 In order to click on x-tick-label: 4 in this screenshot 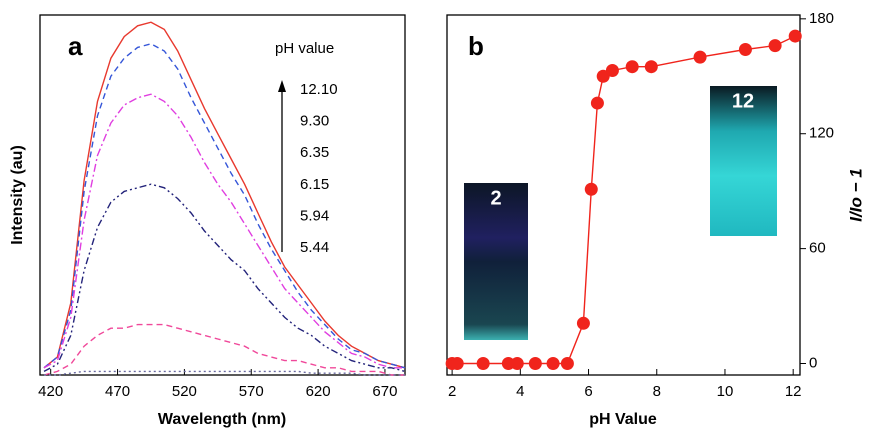, I will do `click(520, 391)`.